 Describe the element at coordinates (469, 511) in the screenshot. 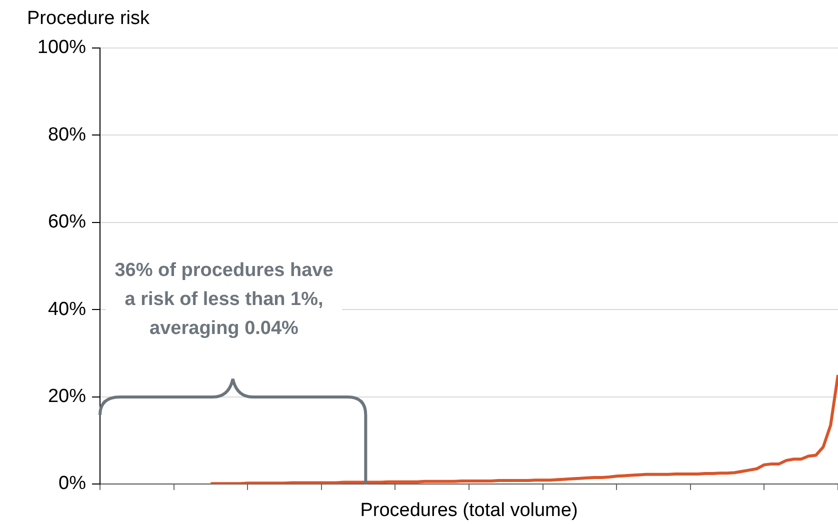

I see `x-axis-title: Procedures (total volume)` at that location.